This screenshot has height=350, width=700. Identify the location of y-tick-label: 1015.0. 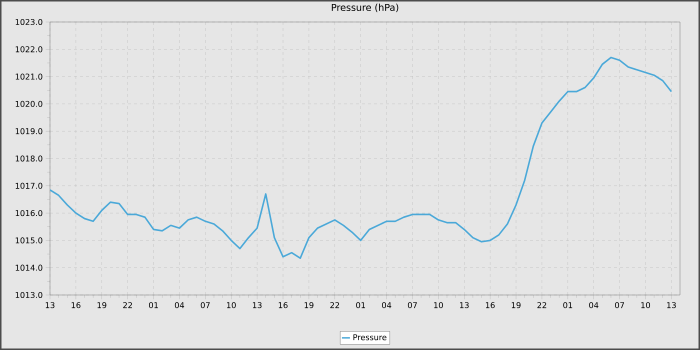
(29, 240).